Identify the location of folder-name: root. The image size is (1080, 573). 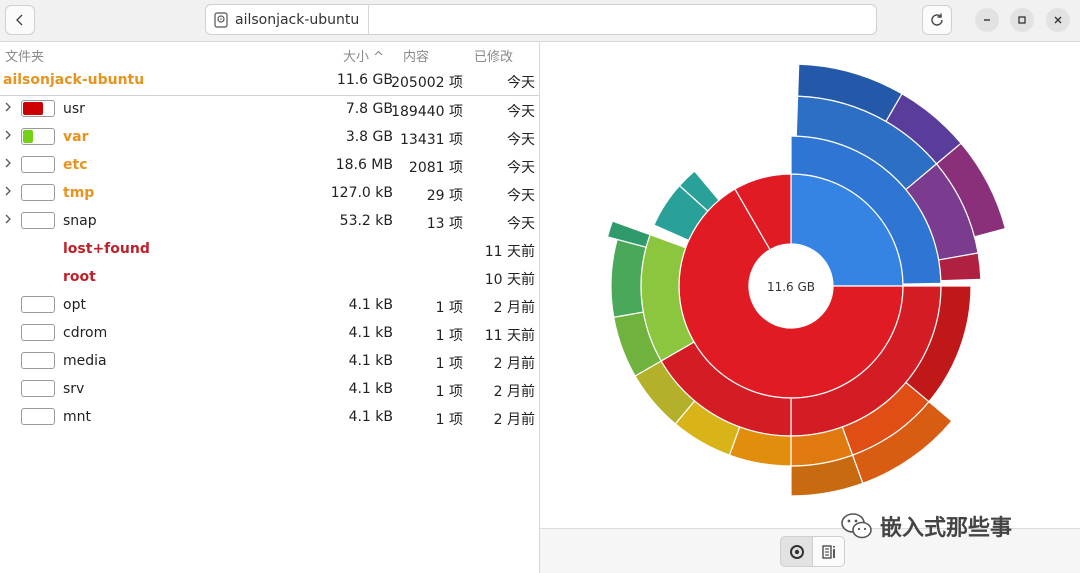
(79, 277).